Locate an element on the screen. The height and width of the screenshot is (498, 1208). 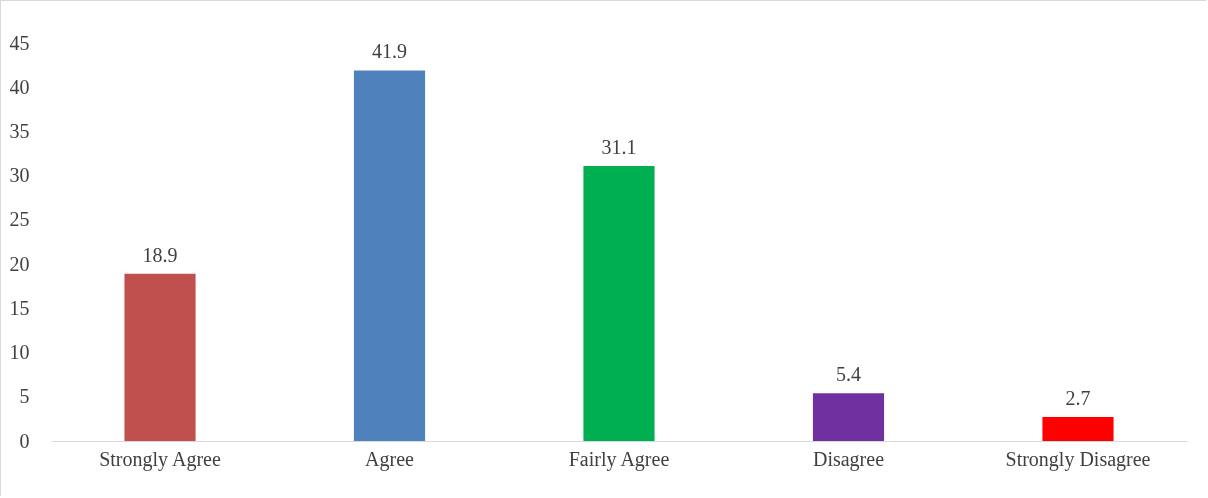
data-label: 2.7 is located at coordinates (1078, 398).